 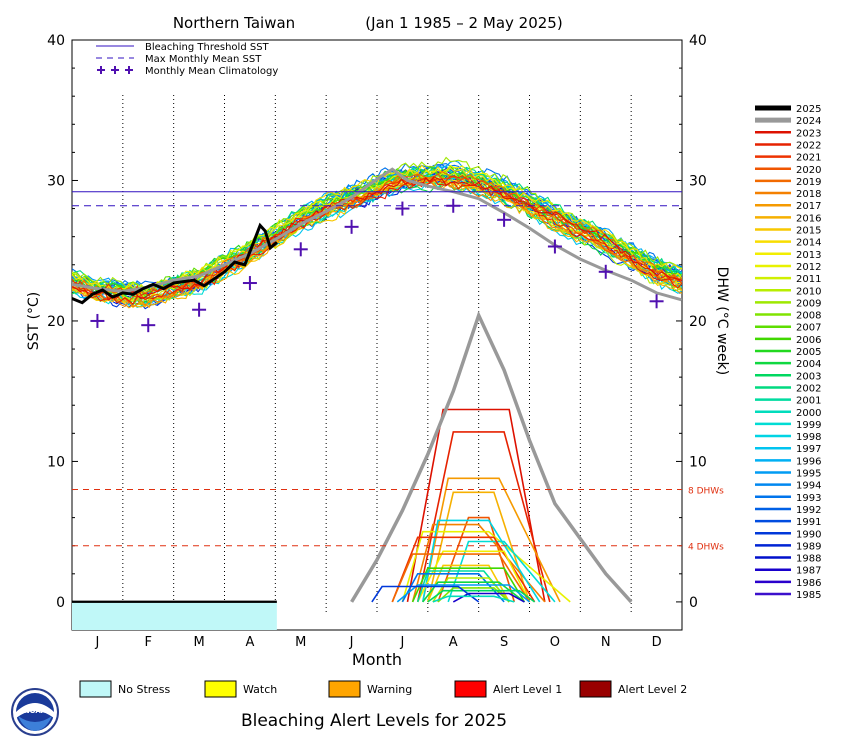 I want to click on y-tick-label-right: 20, so click(x=698, y=322).